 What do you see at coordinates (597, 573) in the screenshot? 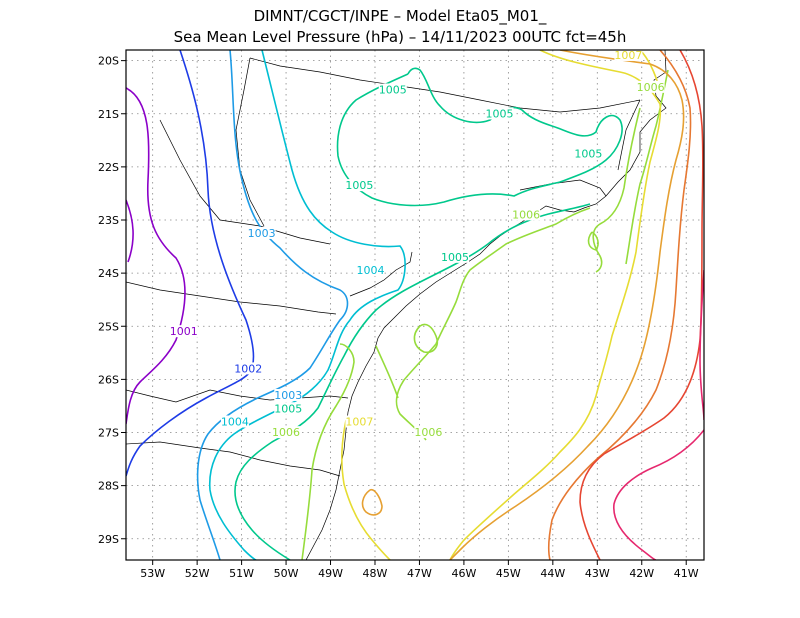
I see `lon-tick-label: 43W` at bounding box center [597, 573].